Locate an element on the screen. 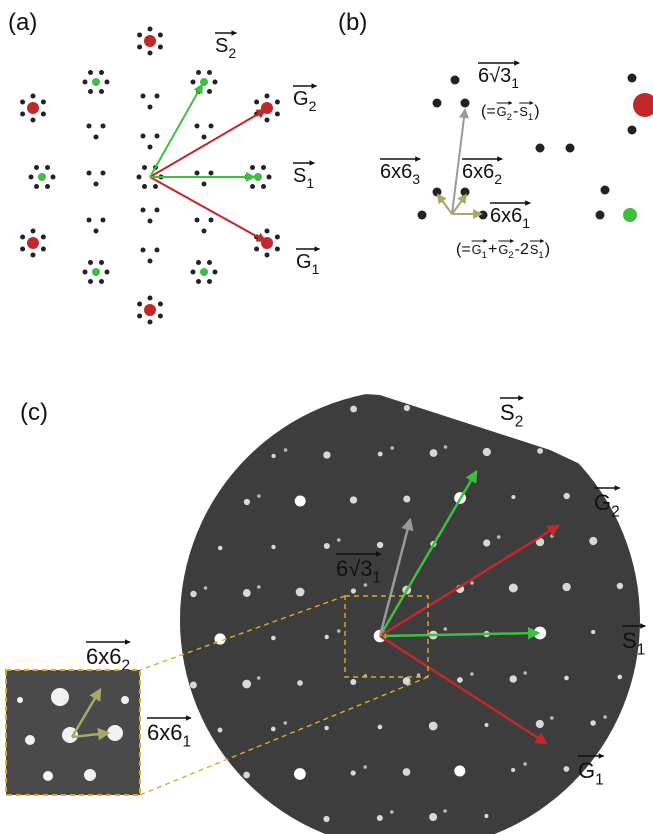  formula-operator: ) is located at coordinates (547, 249).